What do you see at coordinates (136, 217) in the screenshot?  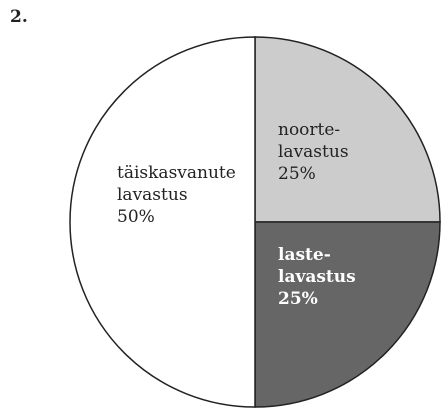 I see `slice-value-label: 50%` at bounding box center [136, 217].